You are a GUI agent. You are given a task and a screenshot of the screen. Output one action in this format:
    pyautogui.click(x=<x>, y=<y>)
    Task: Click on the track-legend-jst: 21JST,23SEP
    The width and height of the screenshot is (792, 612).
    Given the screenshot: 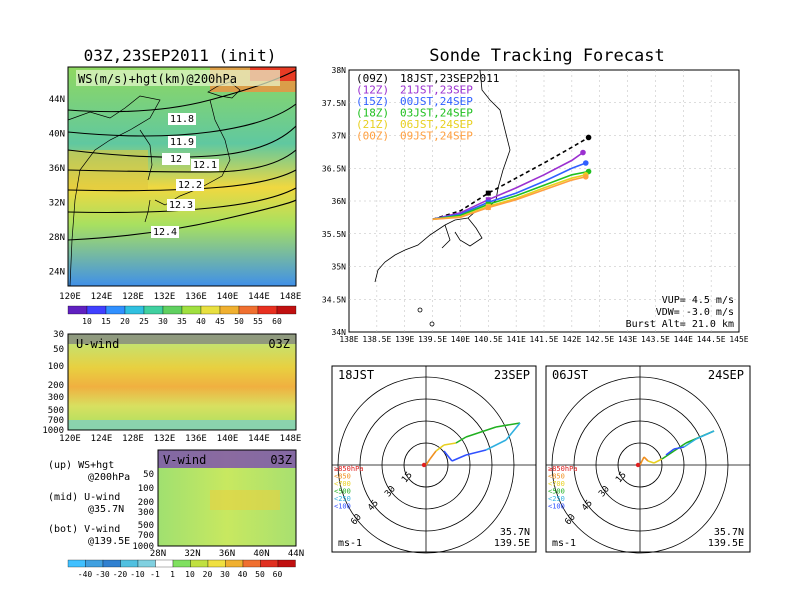 What is the action you would take?
    pyautogui.click(x=436, y=90)
    